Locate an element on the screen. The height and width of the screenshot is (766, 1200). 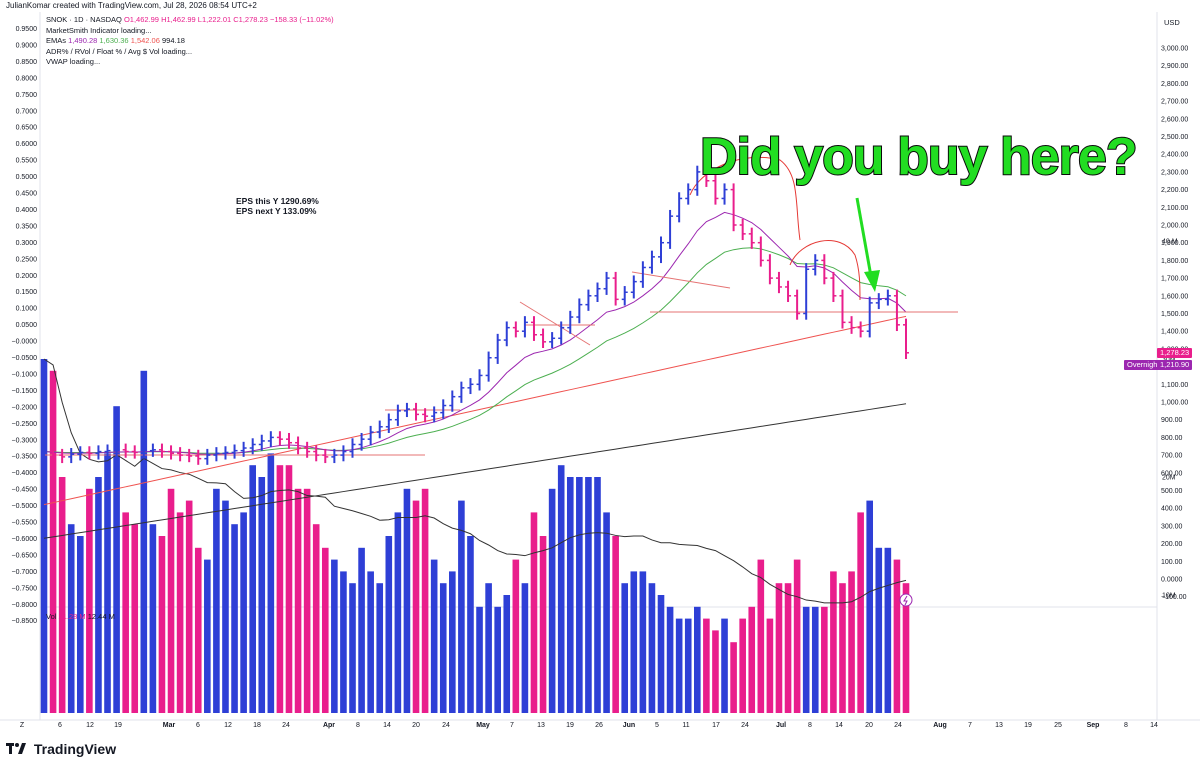
time-axis-tick: Mar is located at coordinates (169, 725).